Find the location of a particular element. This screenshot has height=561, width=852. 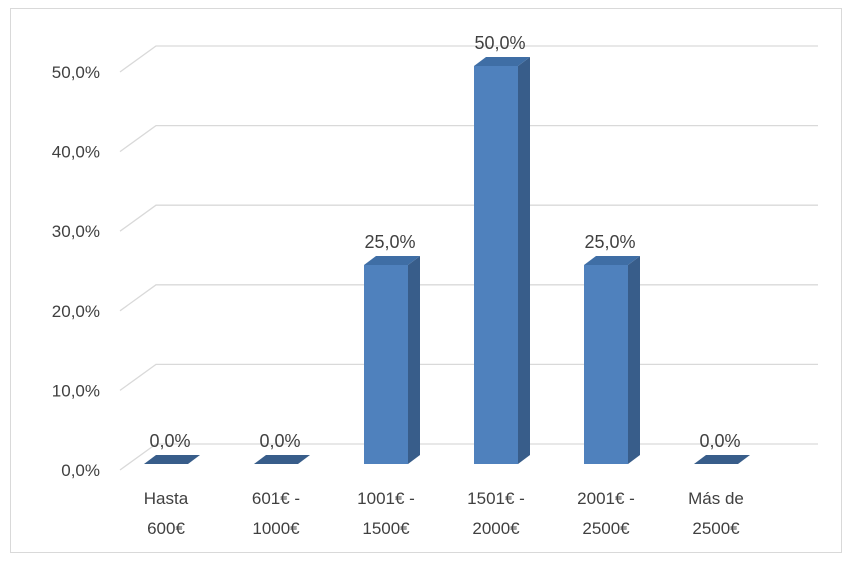

y-tick-label: 20,0% is located at coordinates (76, 311).